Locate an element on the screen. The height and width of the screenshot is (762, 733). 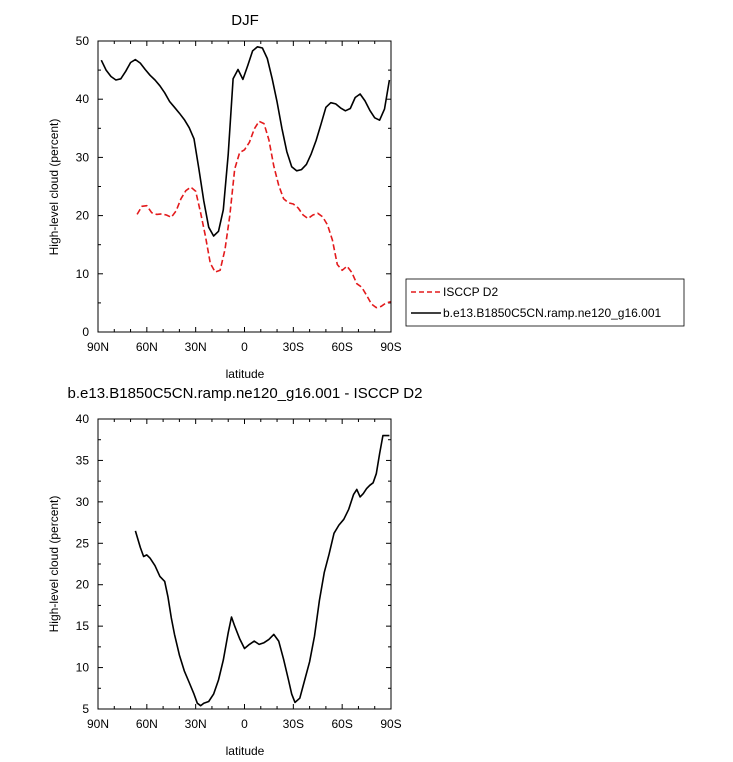
bottom-chart-ytick-label: 10 is located at coordinates (83, 668).